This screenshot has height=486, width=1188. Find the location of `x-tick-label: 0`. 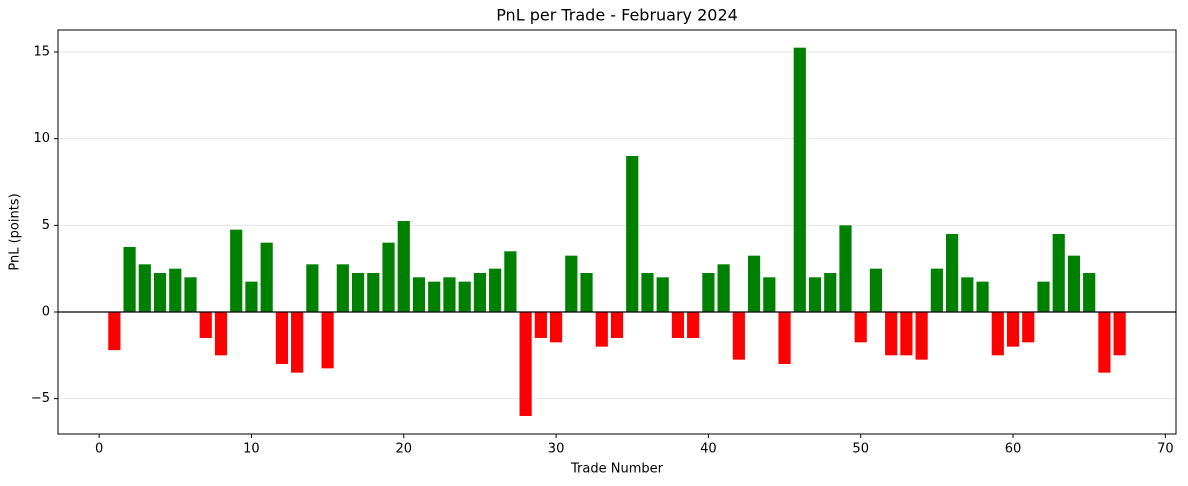

x-tick-label: 0 is located at coordinates (99, 449).